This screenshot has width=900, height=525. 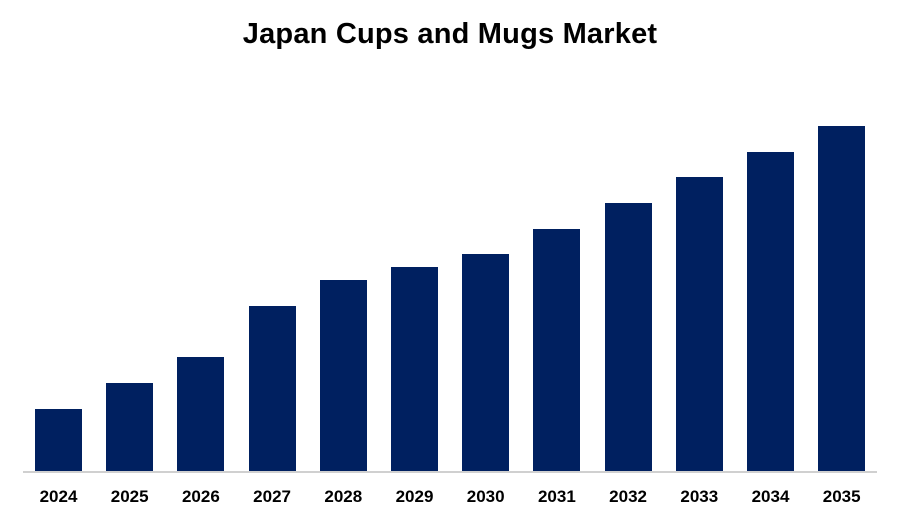 What do you see at coordinates (58, 440) in the screenshot?
I see `bar-2024` at bounding box center [58, 440].